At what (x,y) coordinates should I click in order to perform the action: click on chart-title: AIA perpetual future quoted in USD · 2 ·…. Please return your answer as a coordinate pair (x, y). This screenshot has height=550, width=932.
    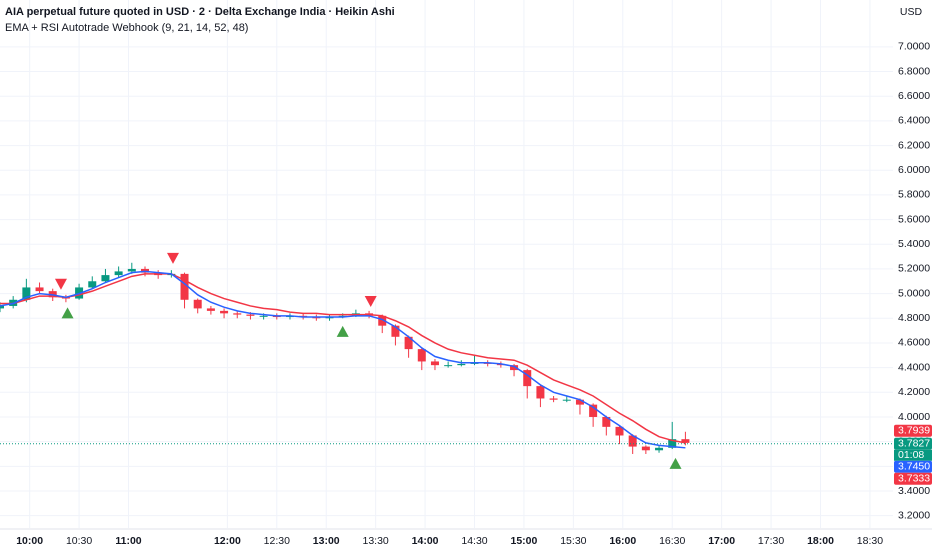
    Looking at the image, I should click on (200, 12).